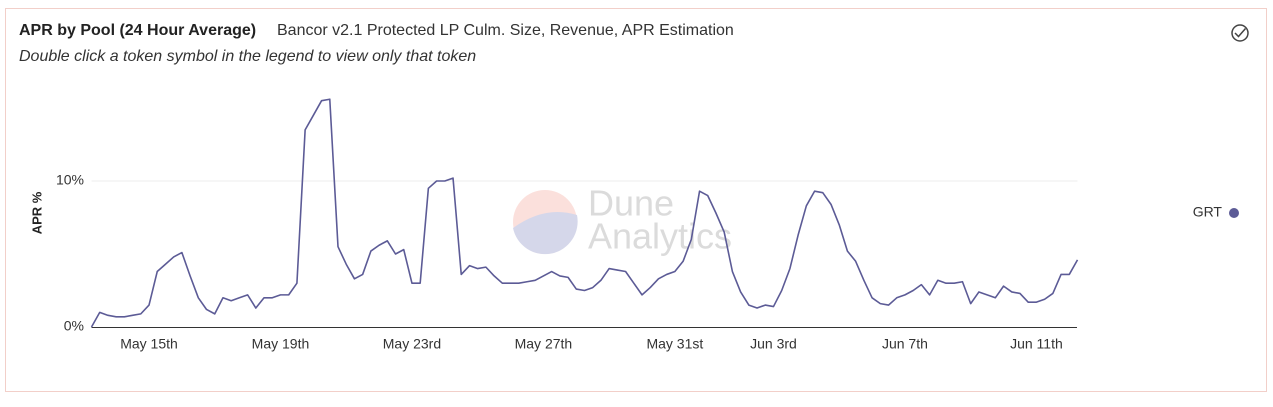 The image size is (1273, 407). I want to click on watermark-text: Analytics, so click(660, 236).